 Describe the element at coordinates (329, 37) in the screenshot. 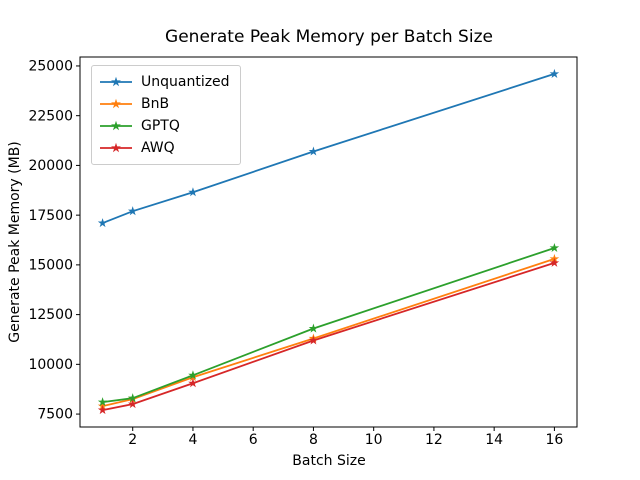

I see `chart-title: Generate Peak Memory per Batch Size` at that location.